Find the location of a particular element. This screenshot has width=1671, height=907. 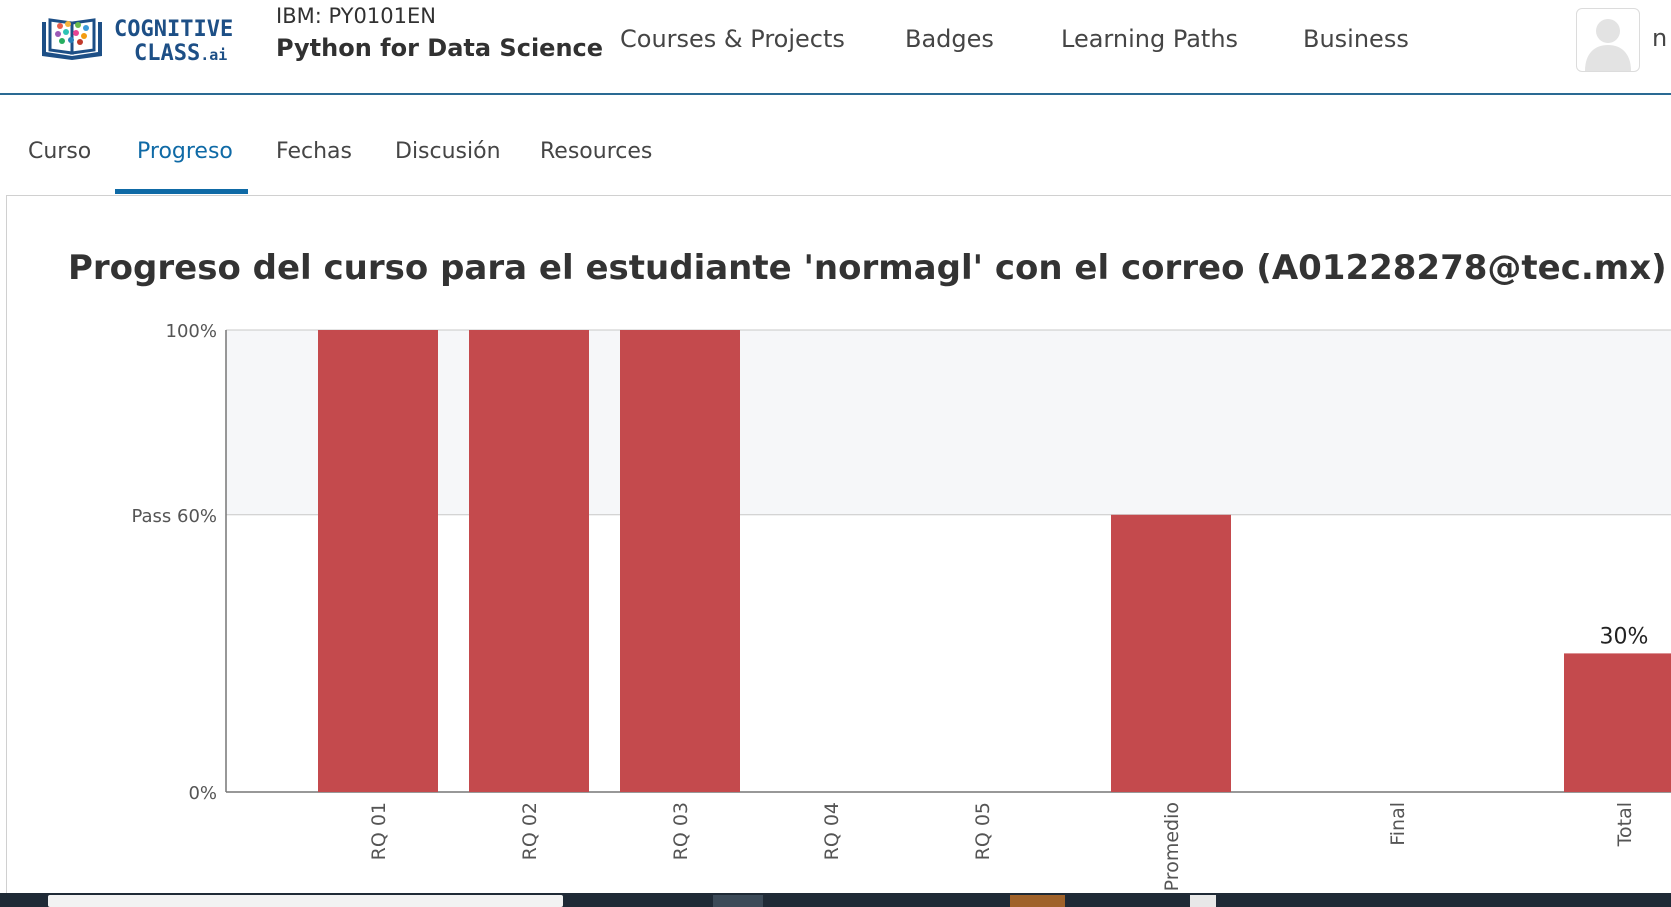

ytick-label: Pass 60% is located at coordinates (174, 516).